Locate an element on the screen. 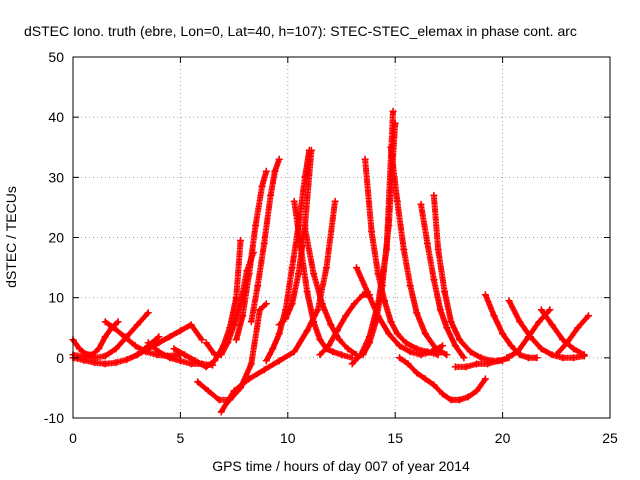 This screenshot has width=640, height=480. x-axis-label: GPS time / hours of day 007 of year 2014 is located at coordinates (341, 466).